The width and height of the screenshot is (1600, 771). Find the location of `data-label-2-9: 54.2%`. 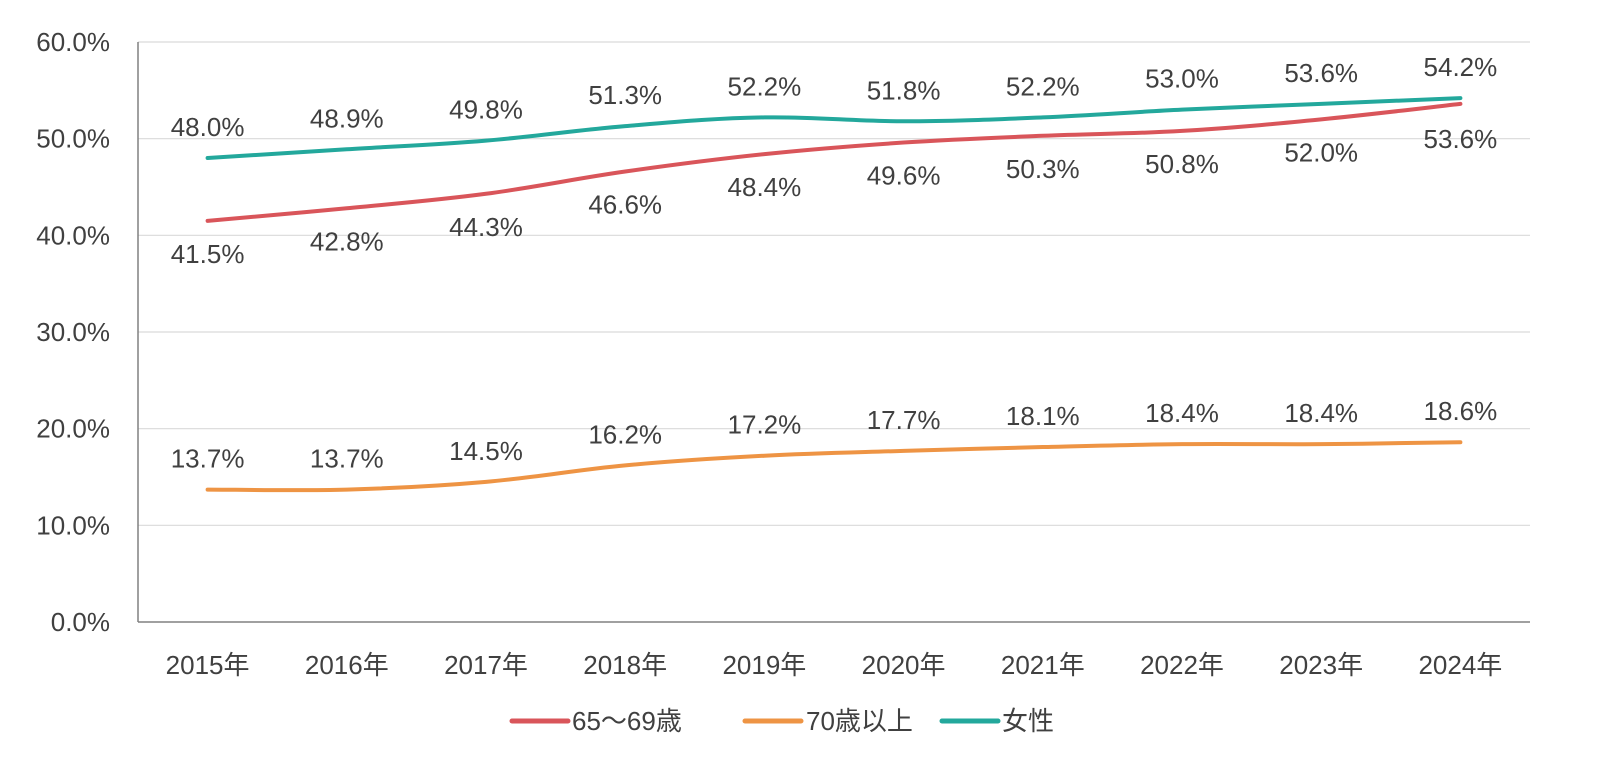

data-label-2-9: 54.2% is located at coordinates (1461, 67).